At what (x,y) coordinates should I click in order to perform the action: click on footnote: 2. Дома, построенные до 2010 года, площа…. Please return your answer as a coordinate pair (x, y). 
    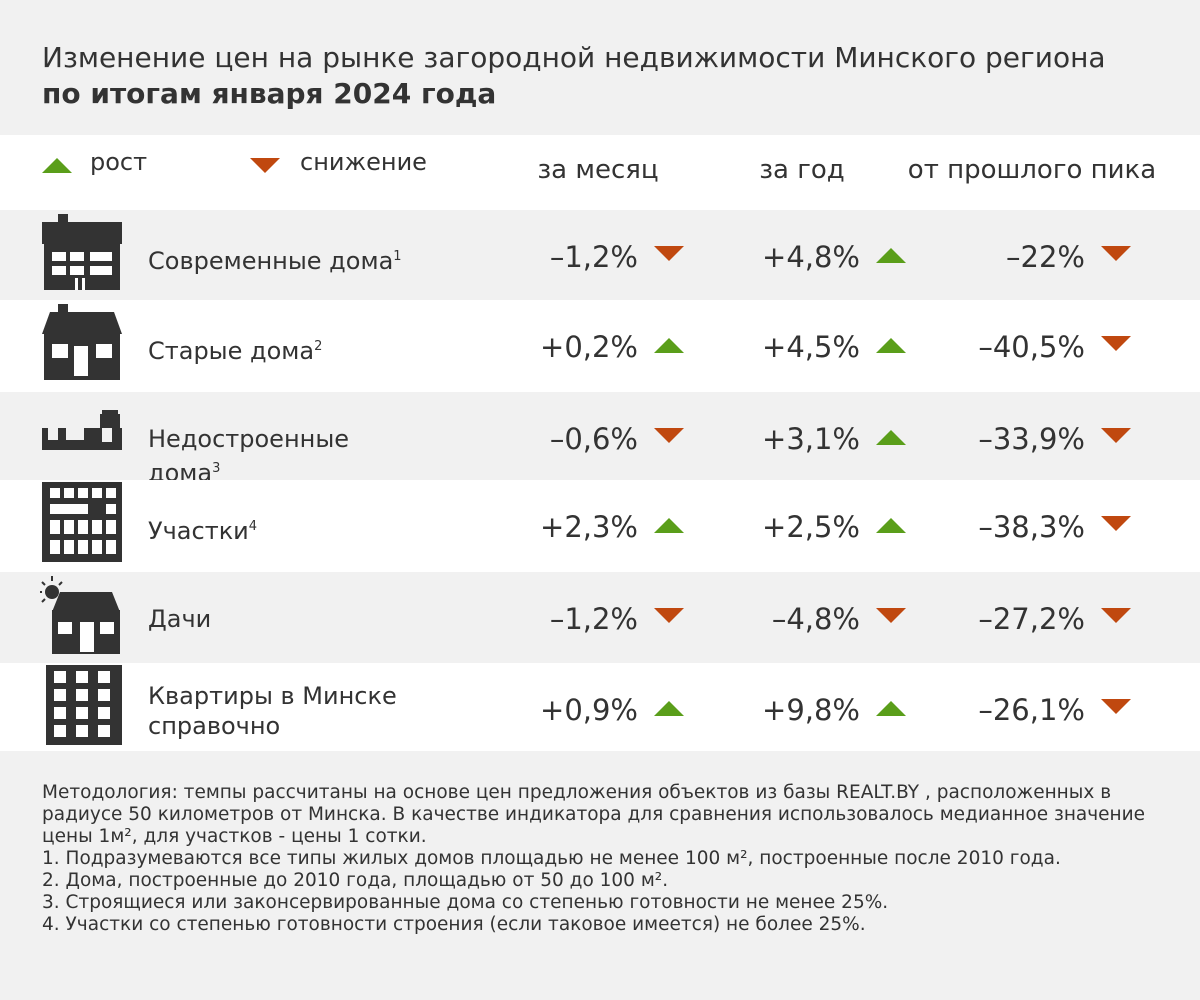
    Looking at the image, I should click on (355, 880).